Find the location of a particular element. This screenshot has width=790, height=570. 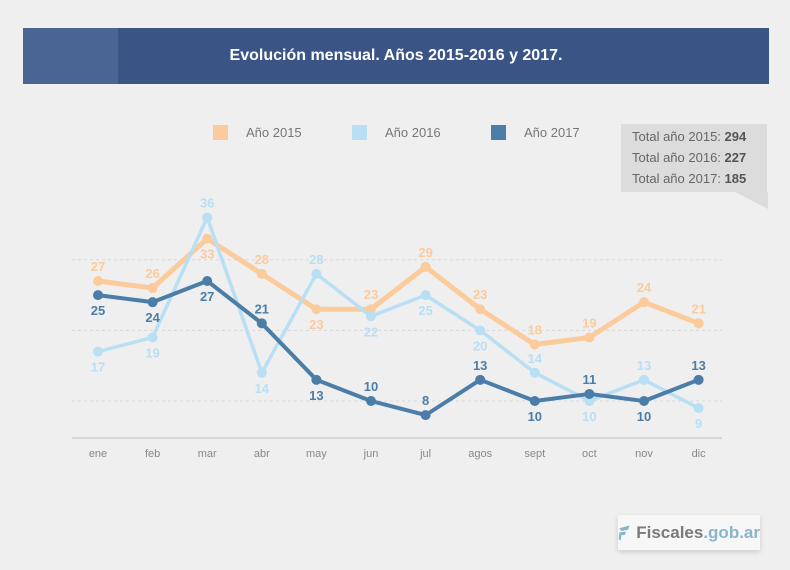

x-tick-label: abr is located at coordinates (262, 454).